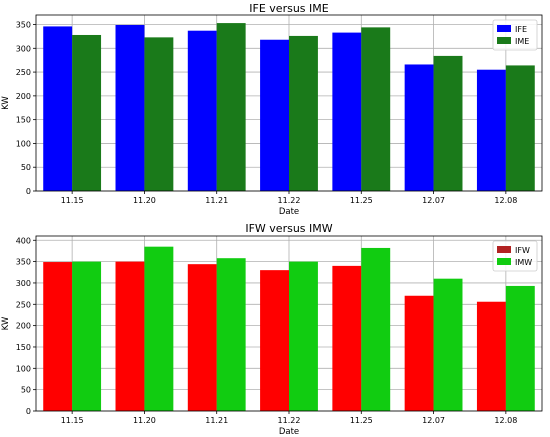 The height and width of the screenshot is (437, 550). Describe the element at coordinates (522, 41) in the screenshot. I see `legend-label-ime: IME` at that location.